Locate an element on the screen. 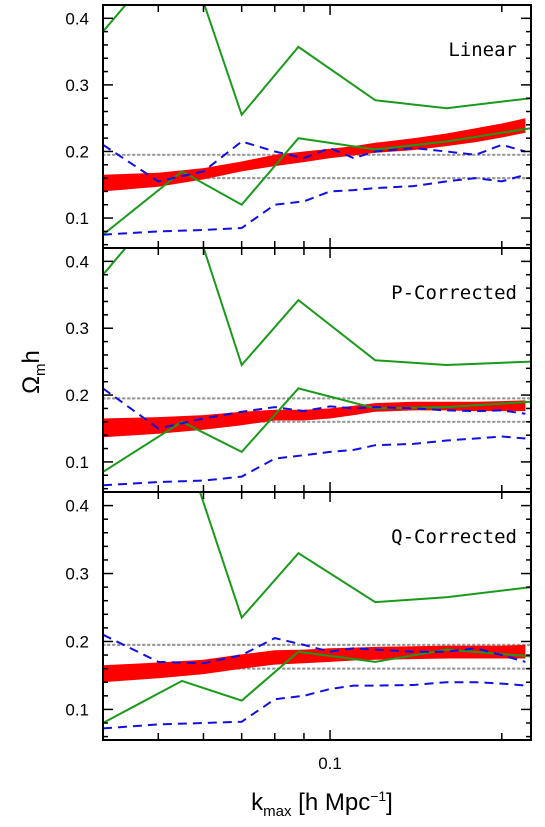  xlabel-subscript: max is located at coordinates (277, 811).